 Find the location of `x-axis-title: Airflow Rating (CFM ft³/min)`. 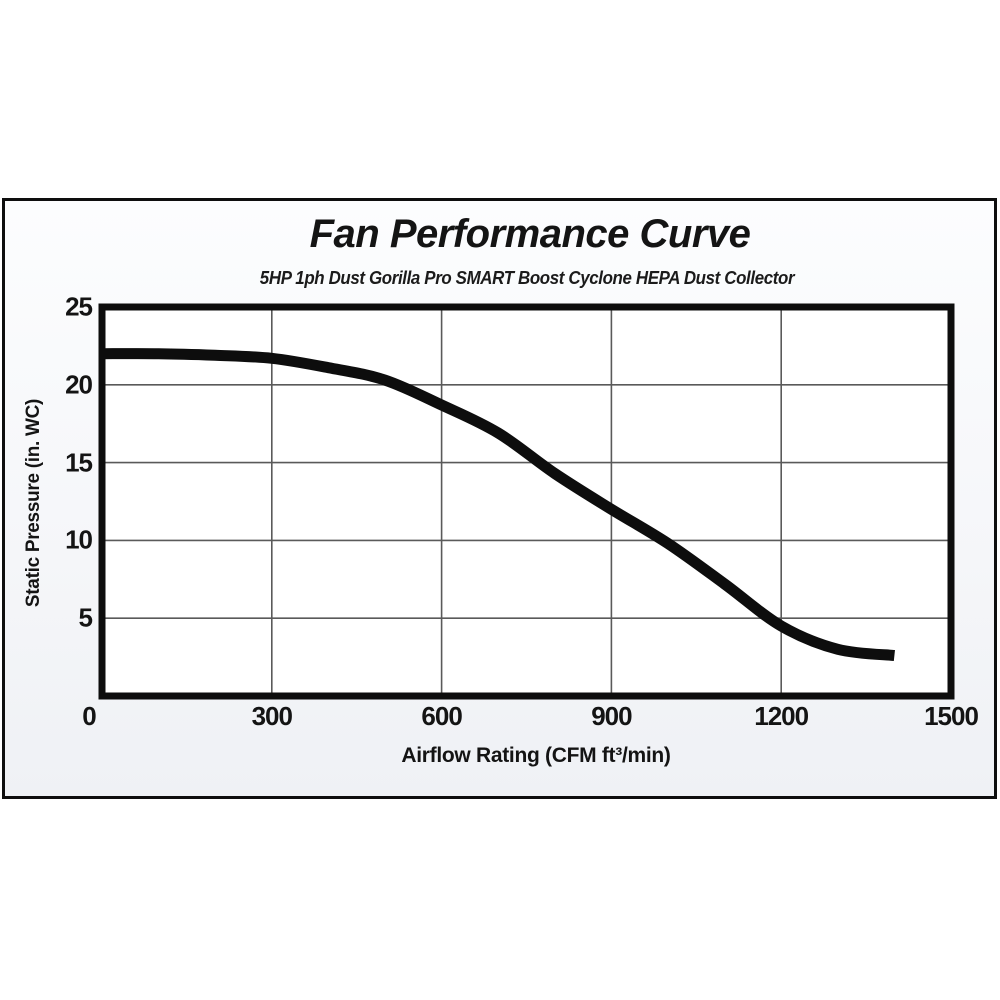

x-axis-title: Airflow Rating (CFM ft³/min) is located at coordinates (536, 755).